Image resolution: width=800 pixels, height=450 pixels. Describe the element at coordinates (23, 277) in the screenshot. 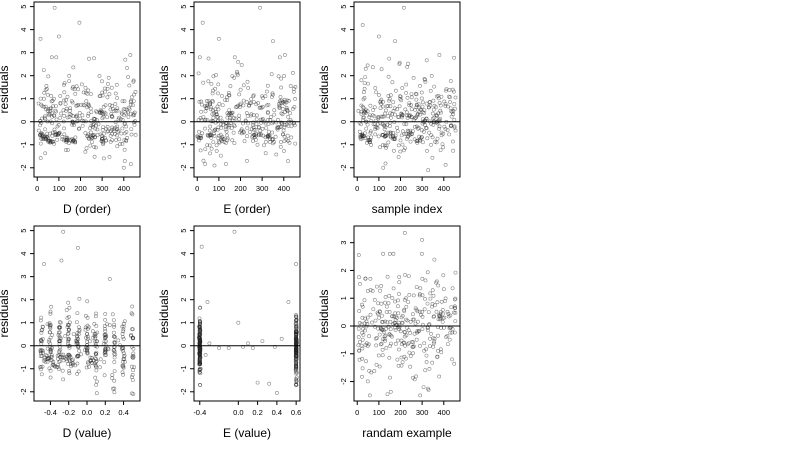

I see `y-tick-label: 3` at that location.